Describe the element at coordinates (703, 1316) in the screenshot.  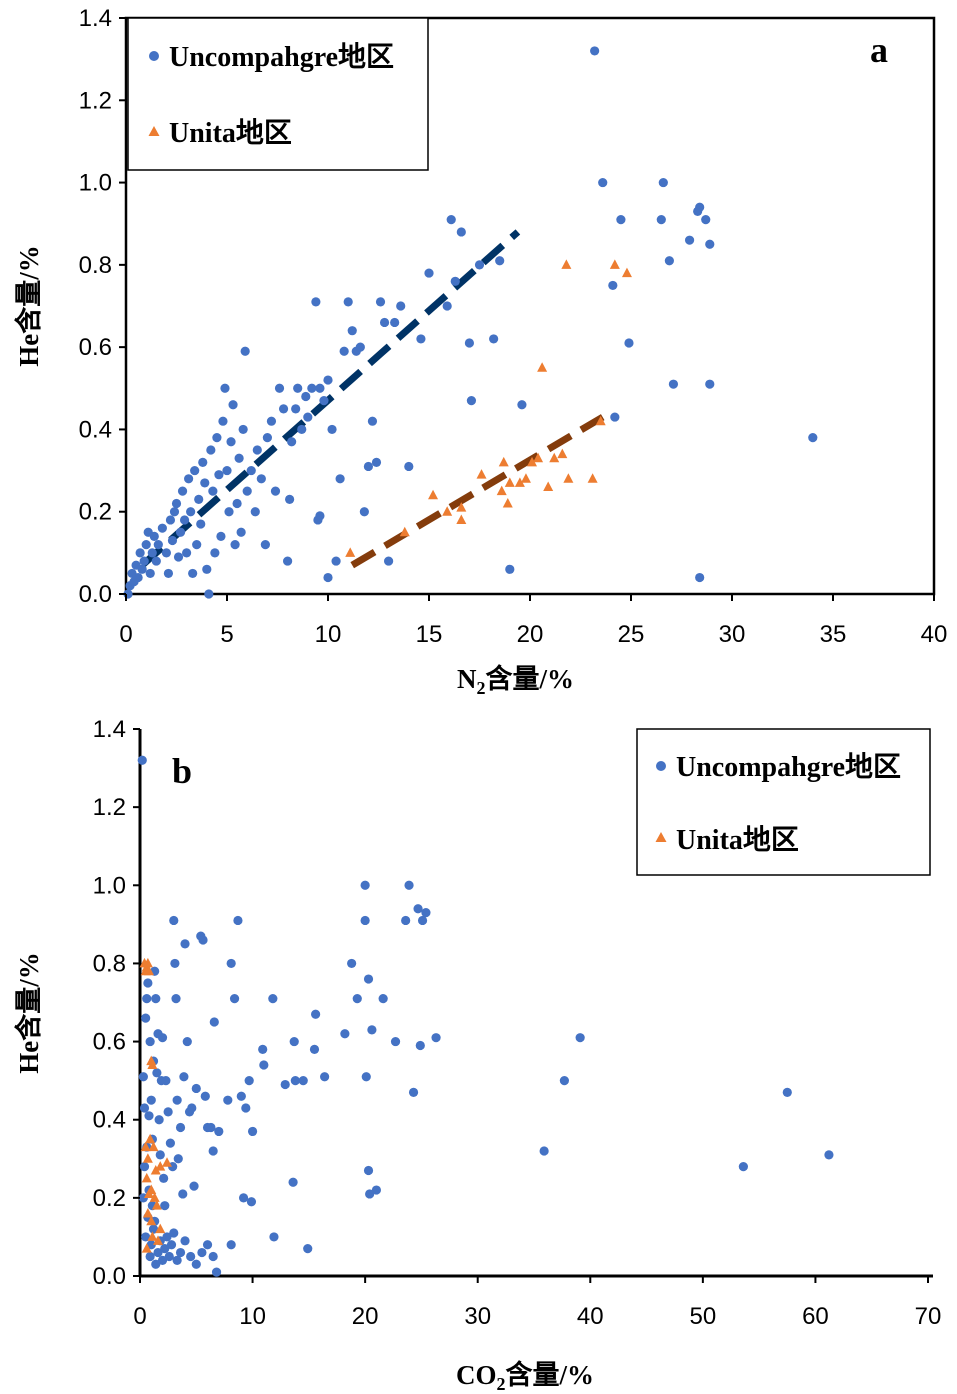
I see `panel-b-x-tick-label: 50` at that location.